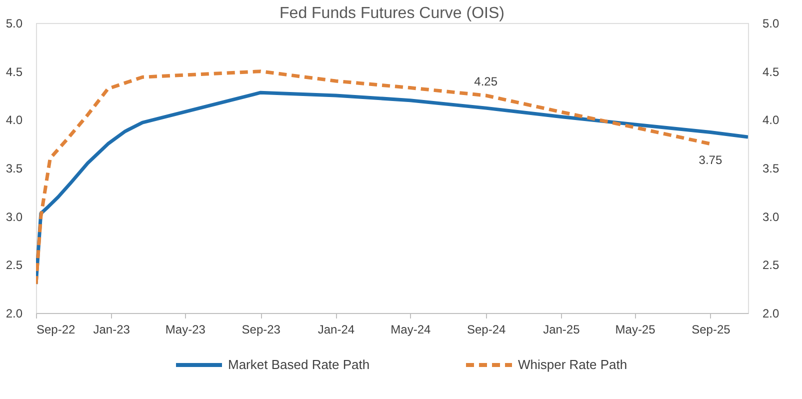 The image size is (802, 399). Describe the element at coordinates (771, 71) in the screenshot. I see `y2-tick-label: 4.5` at that location.